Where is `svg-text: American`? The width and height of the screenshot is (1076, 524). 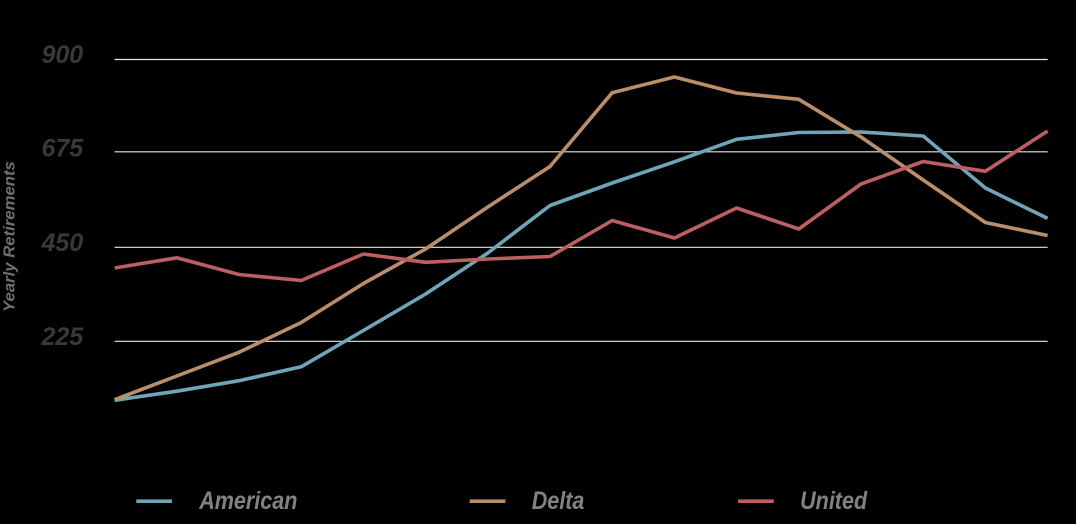
svg-text: American is located at coordinates (247, 501).